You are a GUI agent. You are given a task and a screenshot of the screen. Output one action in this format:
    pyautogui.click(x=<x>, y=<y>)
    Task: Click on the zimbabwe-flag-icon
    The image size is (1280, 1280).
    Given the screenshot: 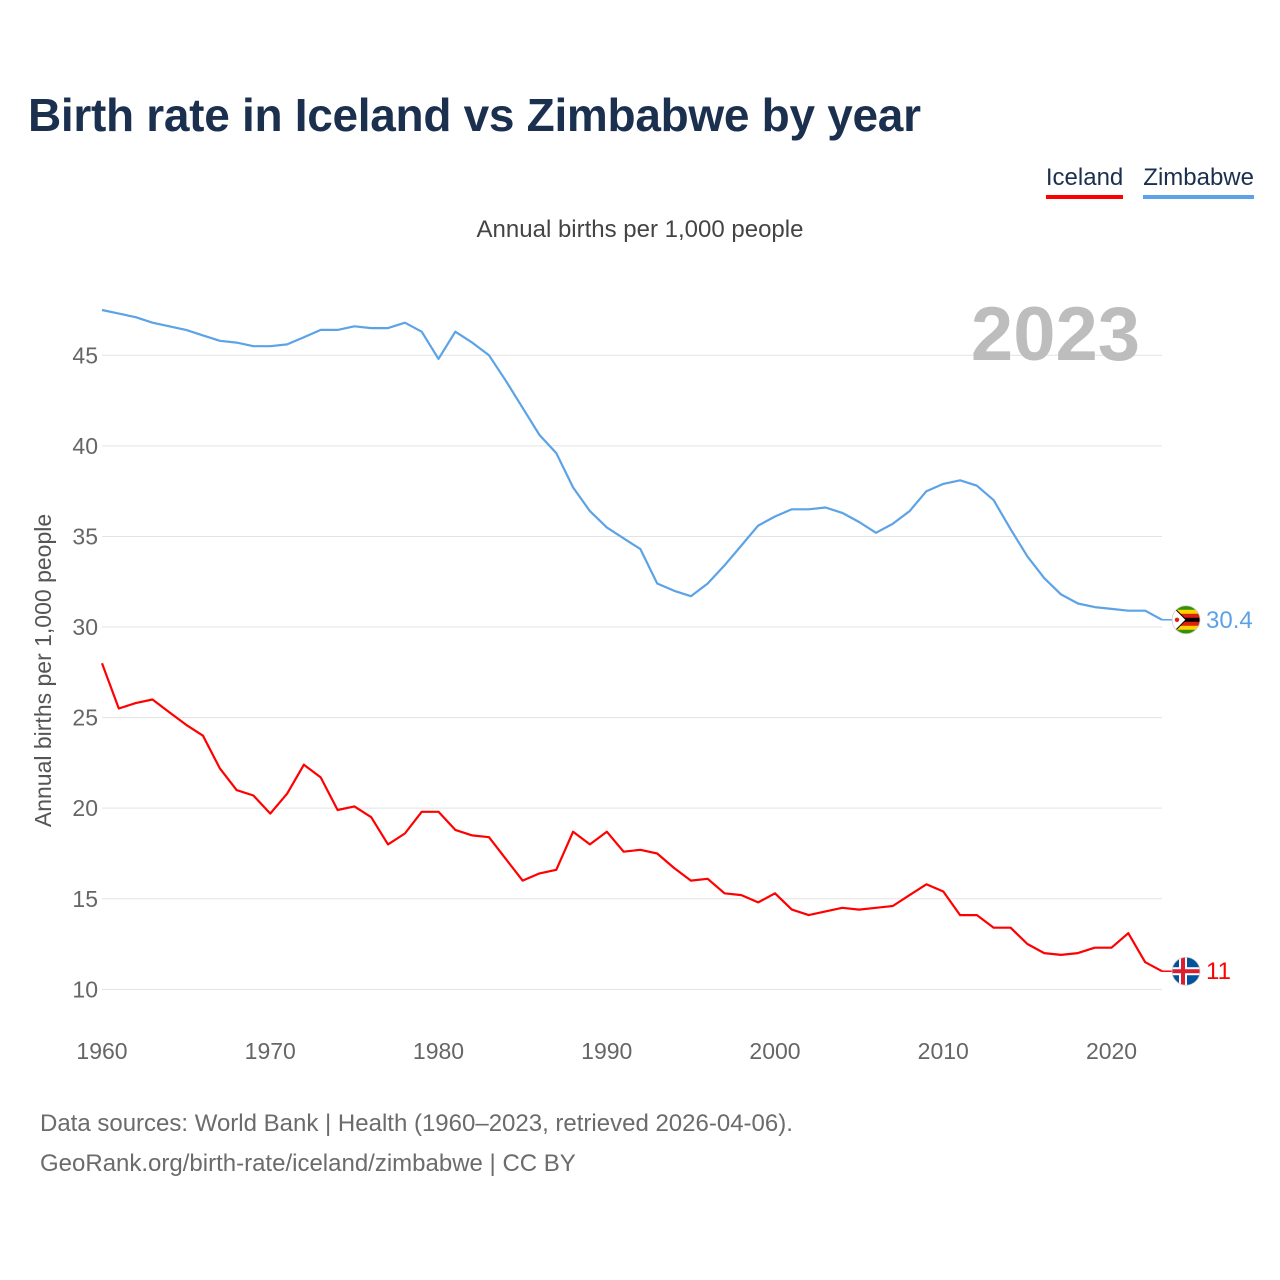 What is the action you would take?
    pyautogui.click(x=1186, y=619)
    